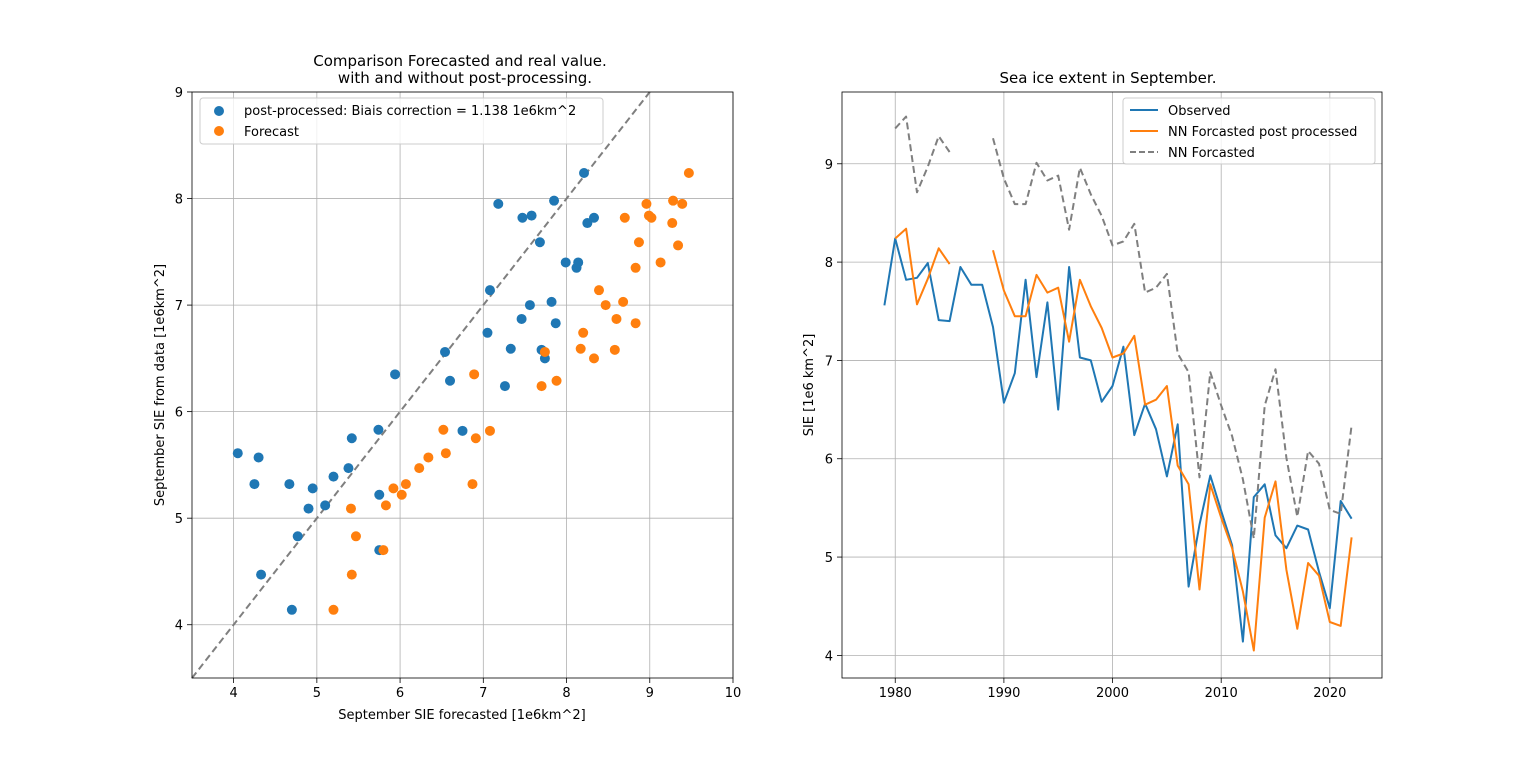  Describe the element at coordinates (179, 626) in the screenshot. I see `chart1-y-tick-label: 4` at that location.